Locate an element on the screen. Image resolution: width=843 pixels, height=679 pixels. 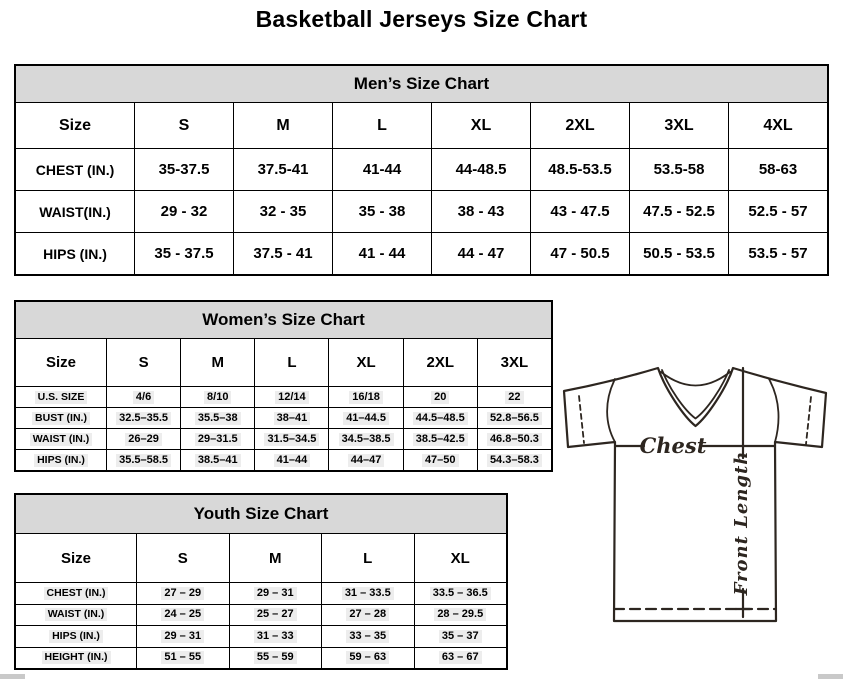
cell-text: 31.5–34.5 is located at coordinates (292, 439).